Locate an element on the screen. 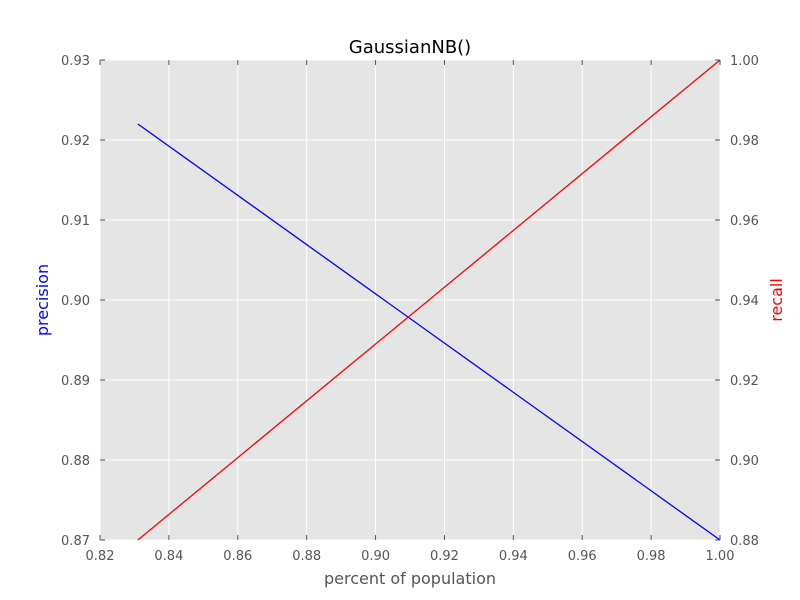  y-right-tick-label: 0.96 is located at coordinates (744, 221).